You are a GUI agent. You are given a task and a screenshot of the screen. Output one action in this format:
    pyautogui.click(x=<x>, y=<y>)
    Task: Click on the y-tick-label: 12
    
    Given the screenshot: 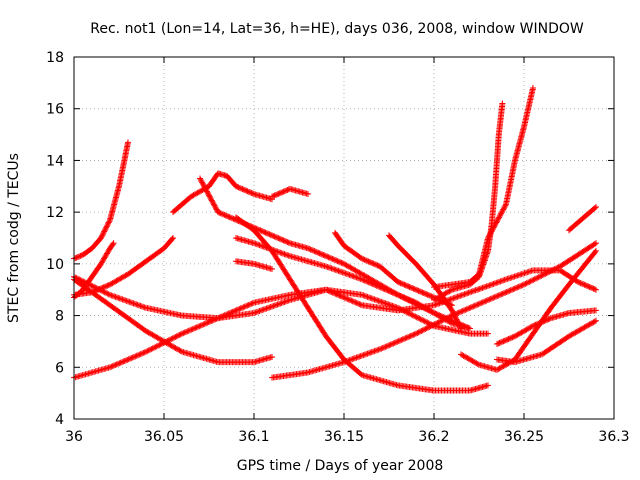 What is the action you would take?
    pyautogui.click(x=55, y=213)
    